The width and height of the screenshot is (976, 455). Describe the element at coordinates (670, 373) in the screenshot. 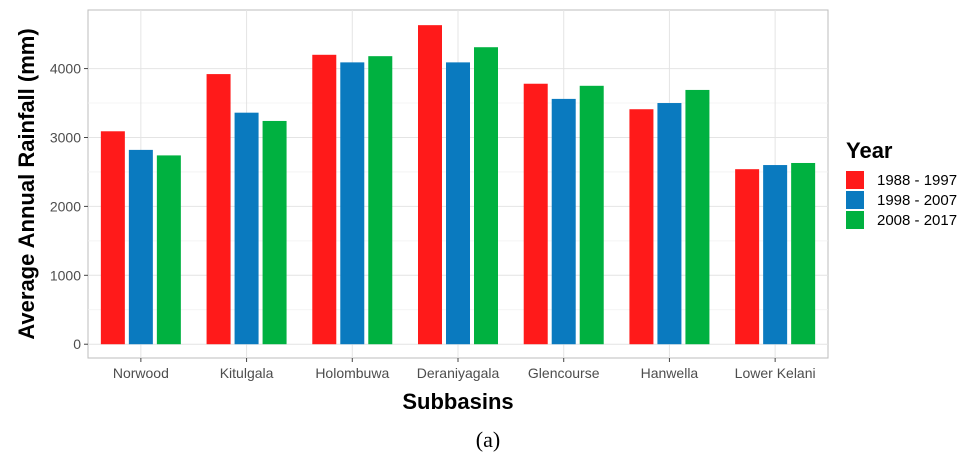

I see `x-tick-label: Hanwella` at that location.